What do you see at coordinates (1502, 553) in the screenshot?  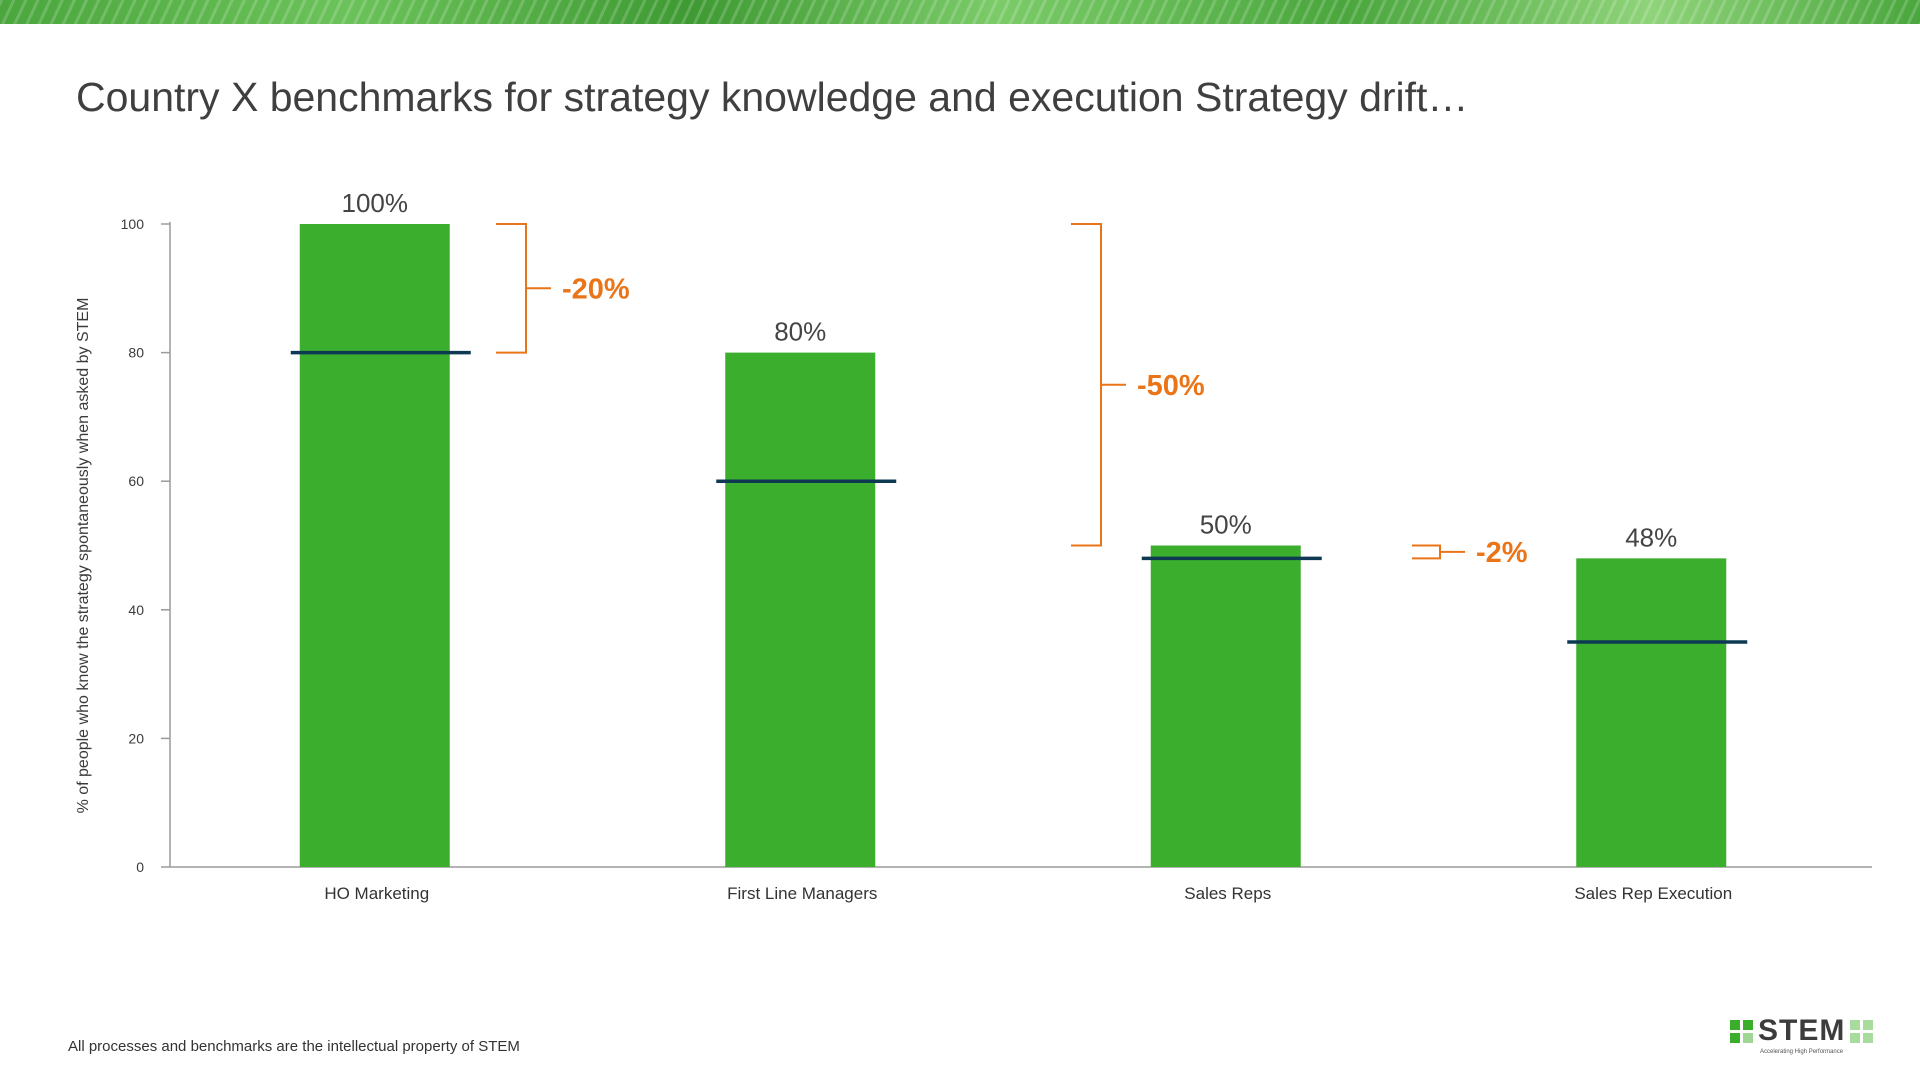 I see `drift-2-label: -2%` at bounding box center [1502, 553].